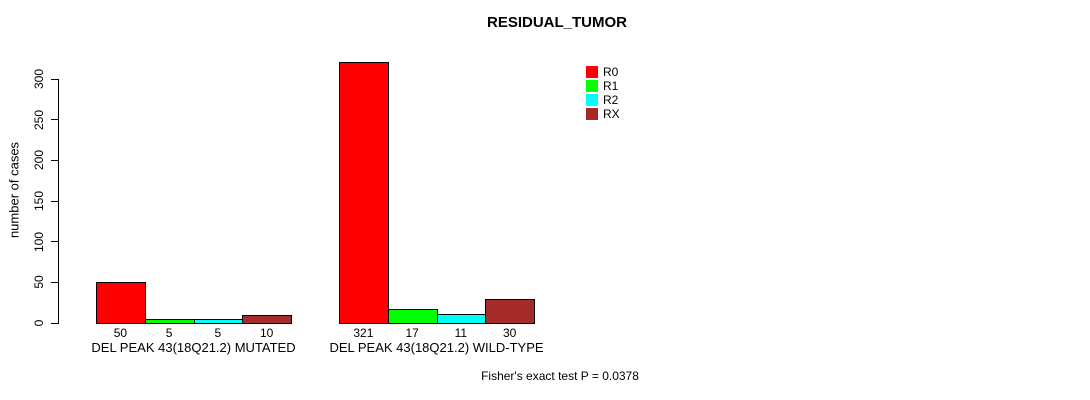 The width and height of the screenshot is (1090, 400). Describe the element at coordinates (39, 282) in the screenshot. I see `y-tick-label: 50` at that location.